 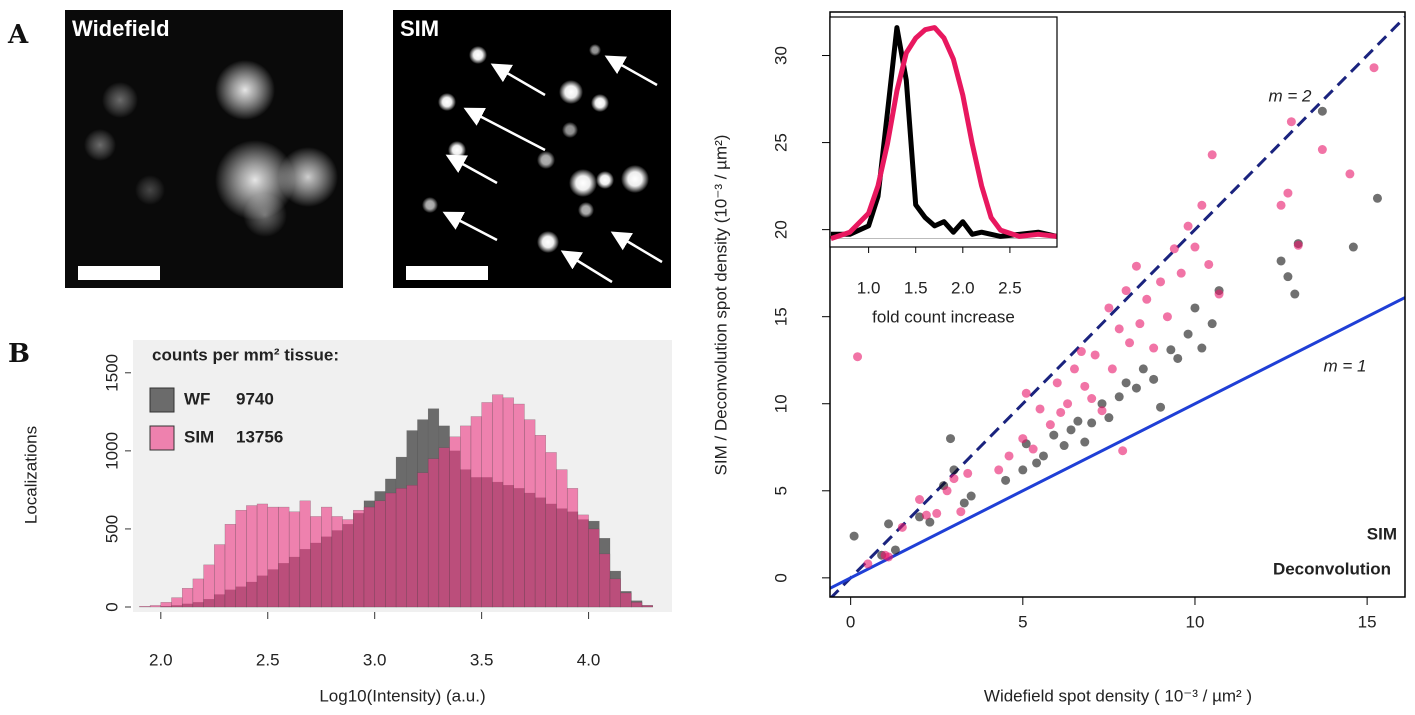 What do you see at coordinates (18, 35) in the screenshot?
I see `panel-label: A` at bounding box center [18, 35].